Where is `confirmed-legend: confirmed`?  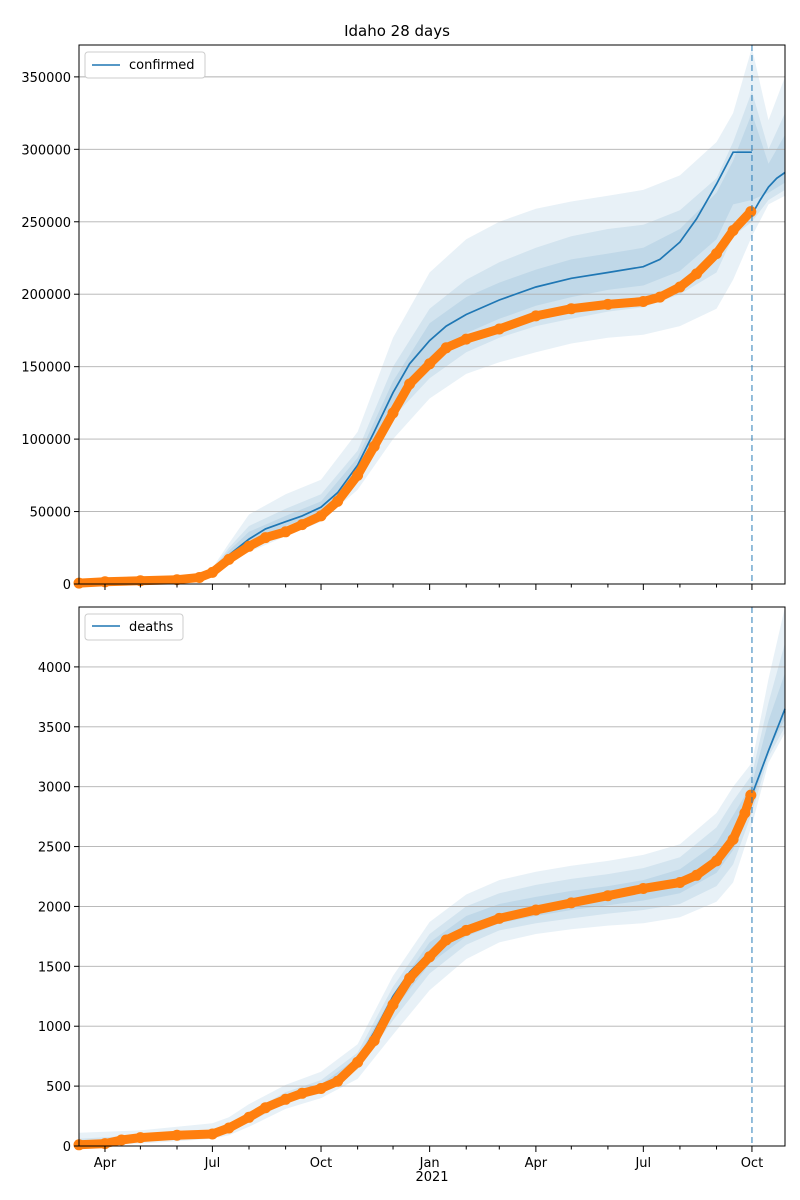
confirmed-legend: confirmed is located at coordinates (145, 65).